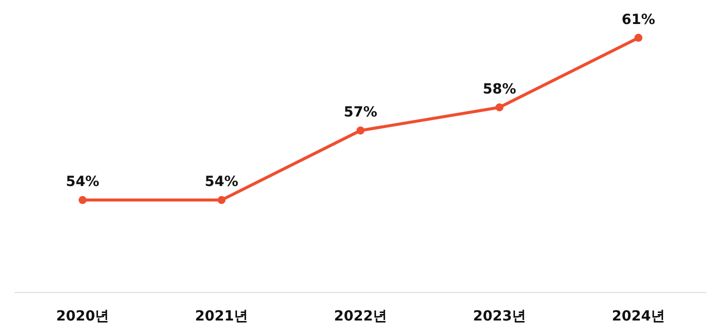 The width and height of the screenshot is (720, 329). I want to click on data-label: 61%, so click(639, 20).